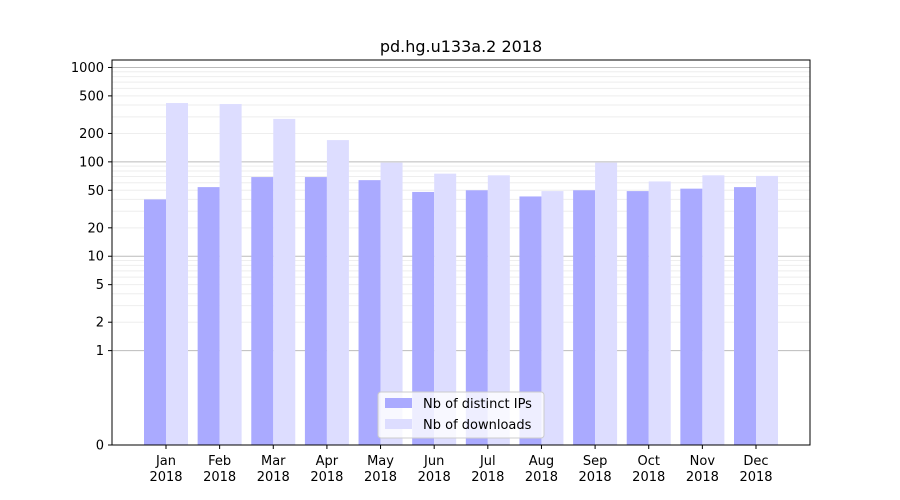  I want to click on legend-swatch-downloads, so click(398, 424).